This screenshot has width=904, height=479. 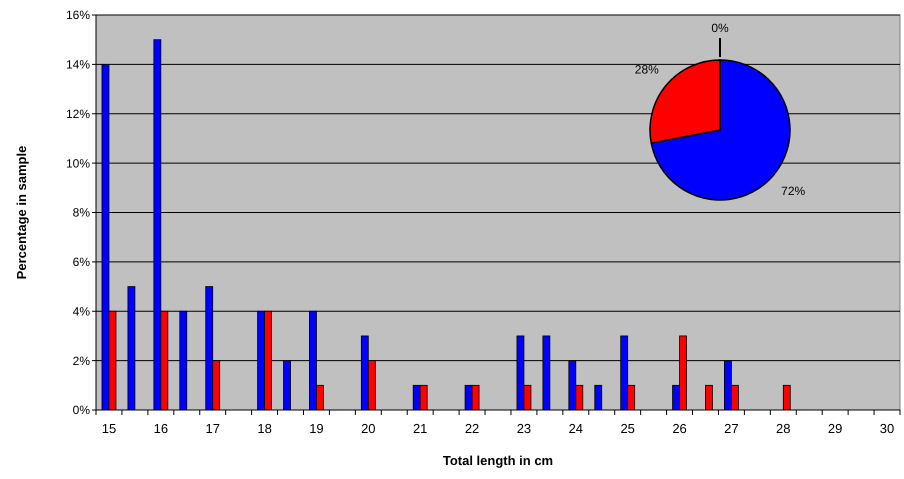 I want to click on x-tick-label: 30, so click(x=887, y=428).